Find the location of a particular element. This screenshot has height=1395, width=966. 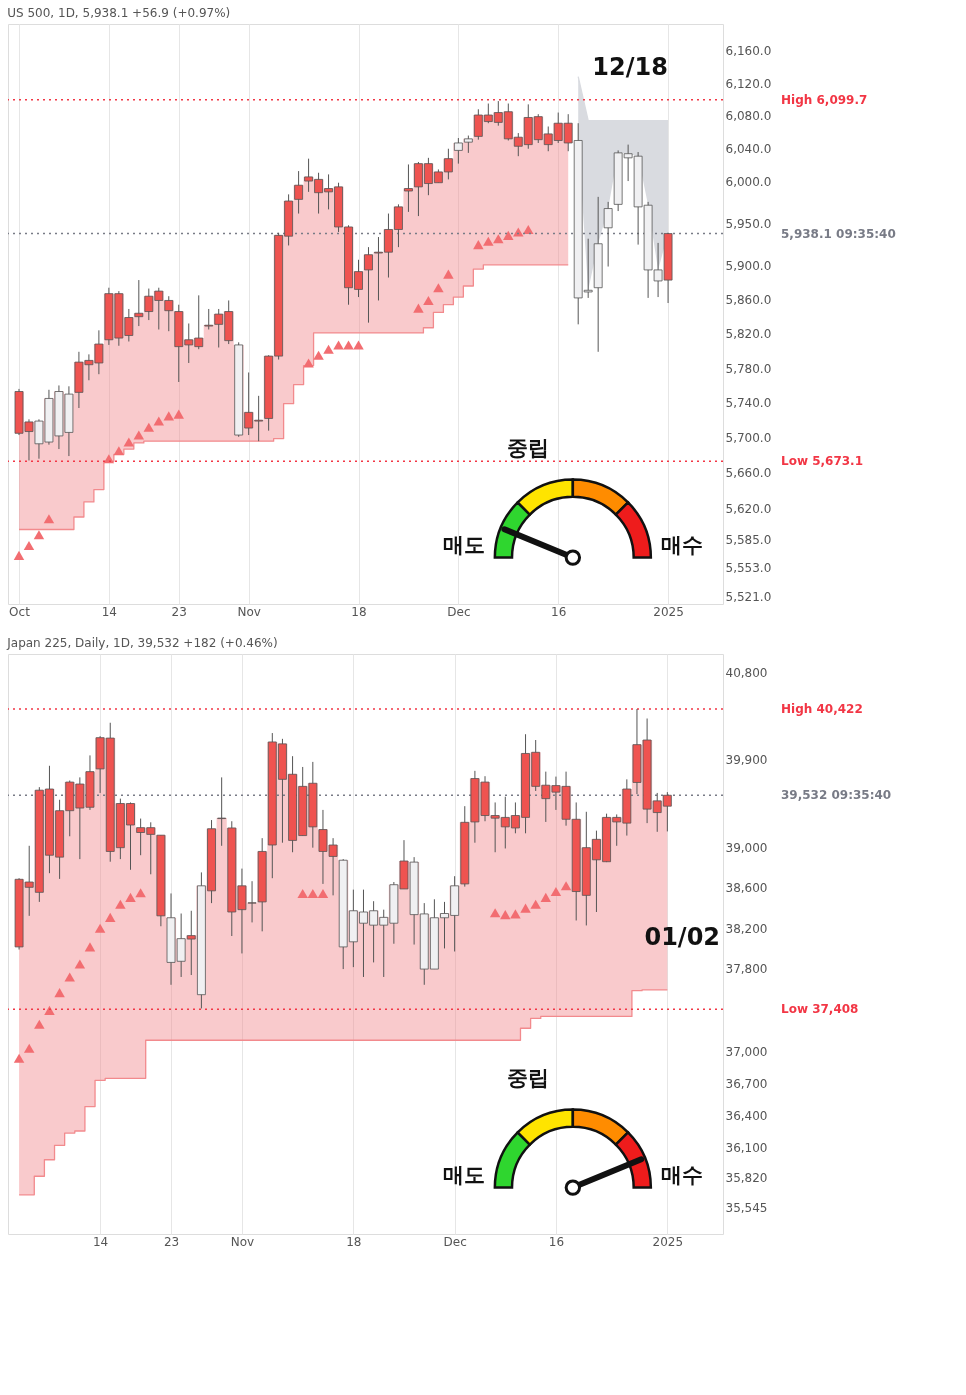

ref-line-label: 39,532 09:35:40 is located at coordinates (836, 795).